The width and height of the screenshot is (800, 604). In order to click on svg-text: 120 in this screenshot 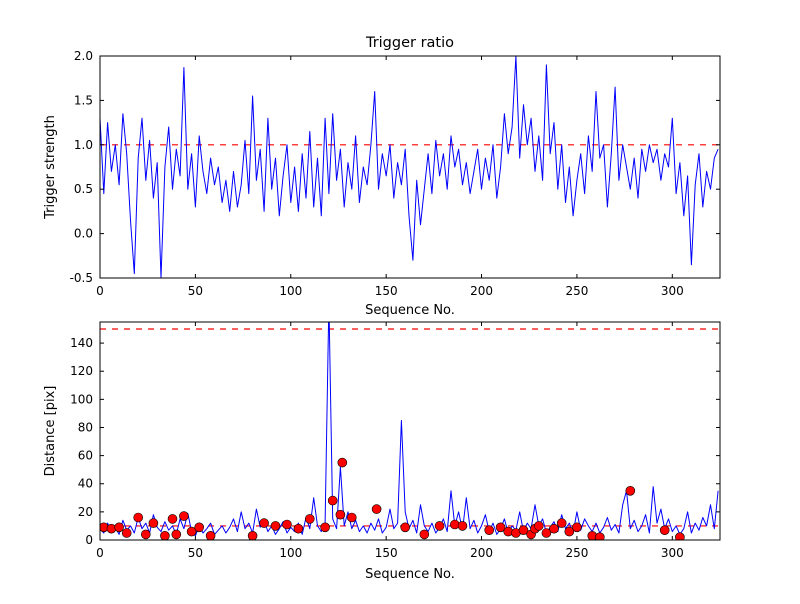, I will do `click(81, 371)`.